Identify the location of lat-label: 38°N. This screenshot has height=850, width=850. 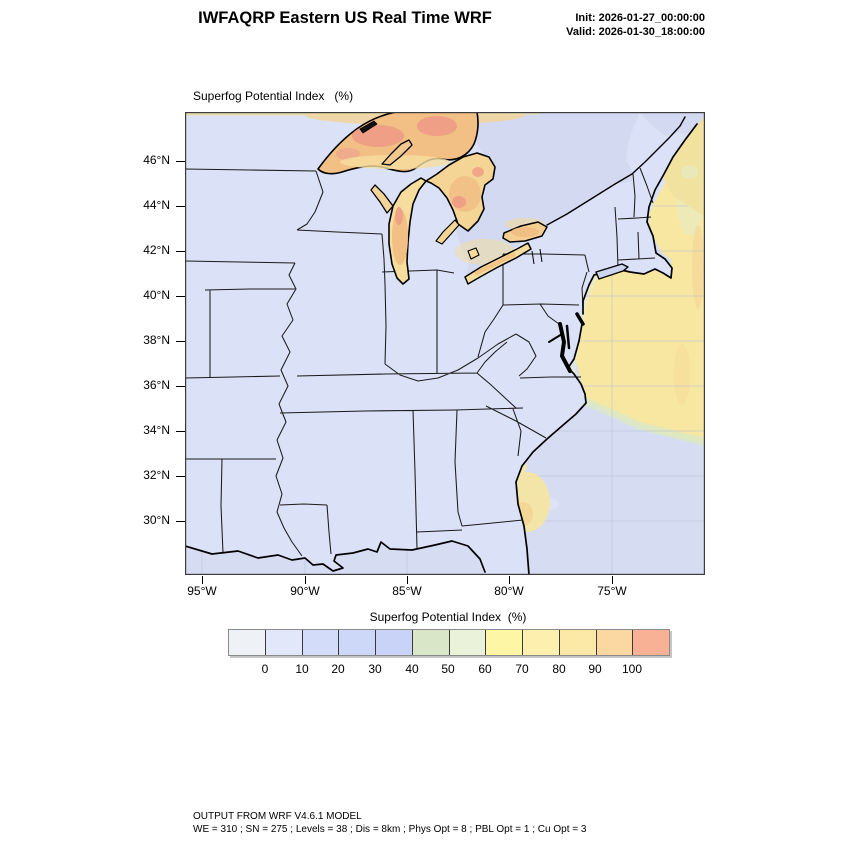
(156, 340).